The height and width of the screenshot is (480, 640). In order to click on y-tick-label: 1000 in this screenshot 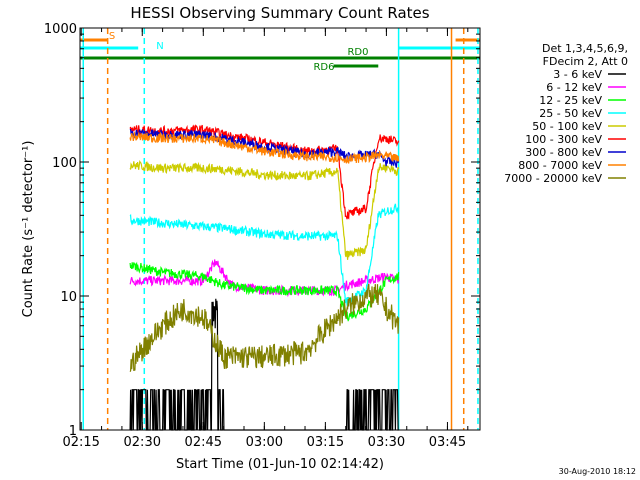, I will do `click(60, 29)`.